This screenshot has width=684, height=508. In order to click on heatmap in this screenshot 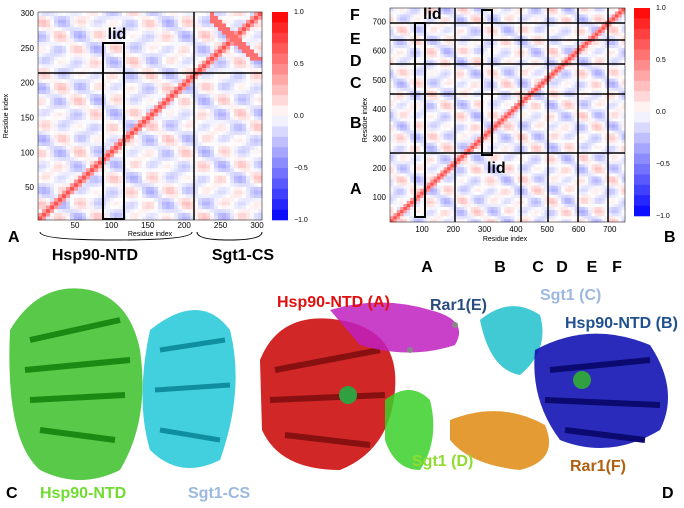, I will do `click(150, 116)`.